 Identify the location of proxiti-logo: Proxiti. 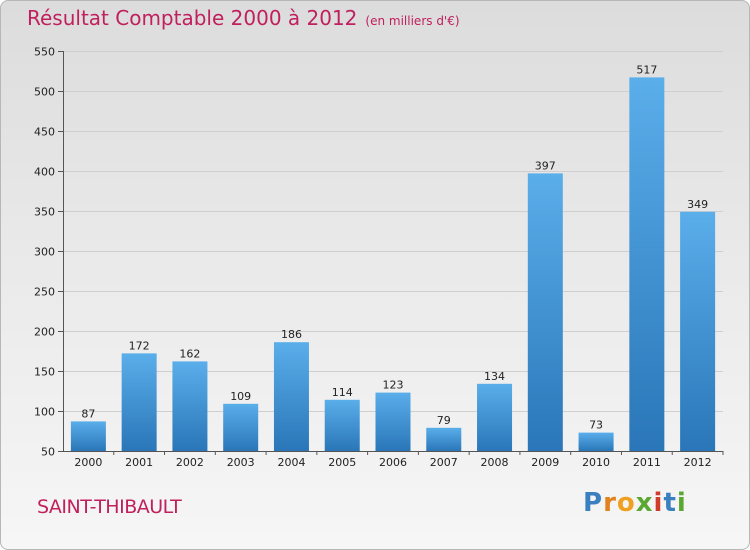
(635, 503).